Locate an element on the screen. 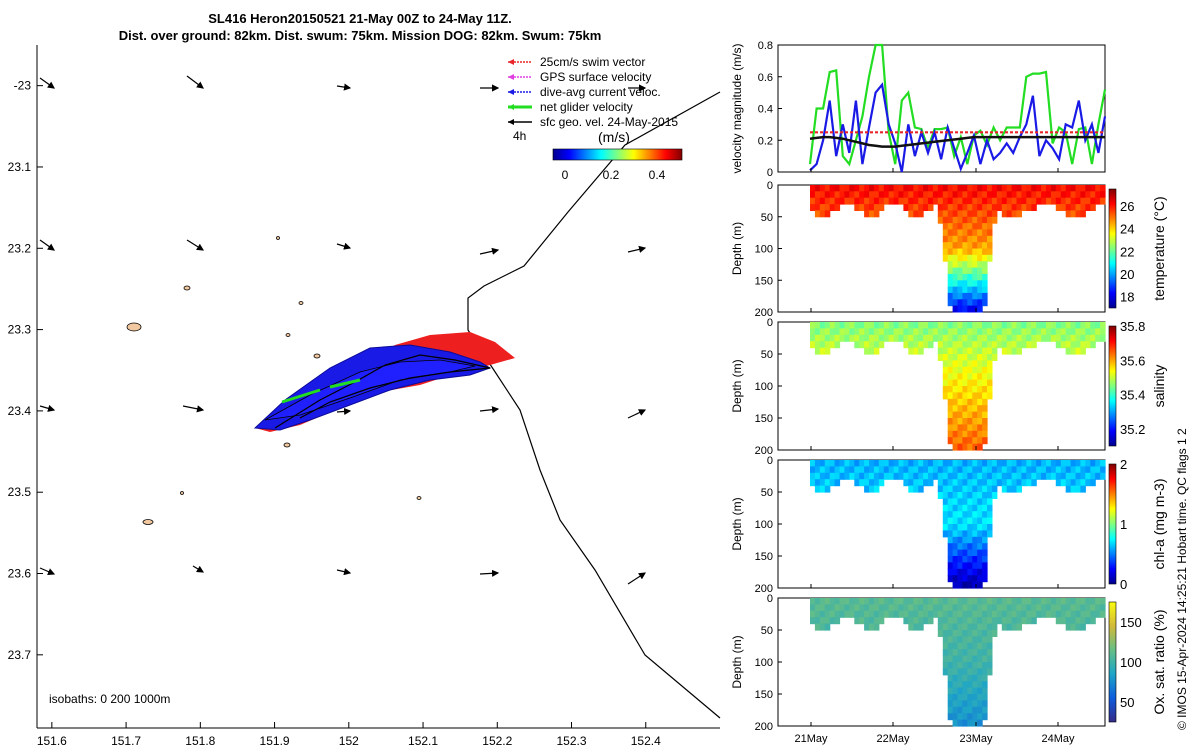 The height and width of the screenshot is (750, 1200). colorbar-label: temperature (°C) is located at coordinates (1159, 248).